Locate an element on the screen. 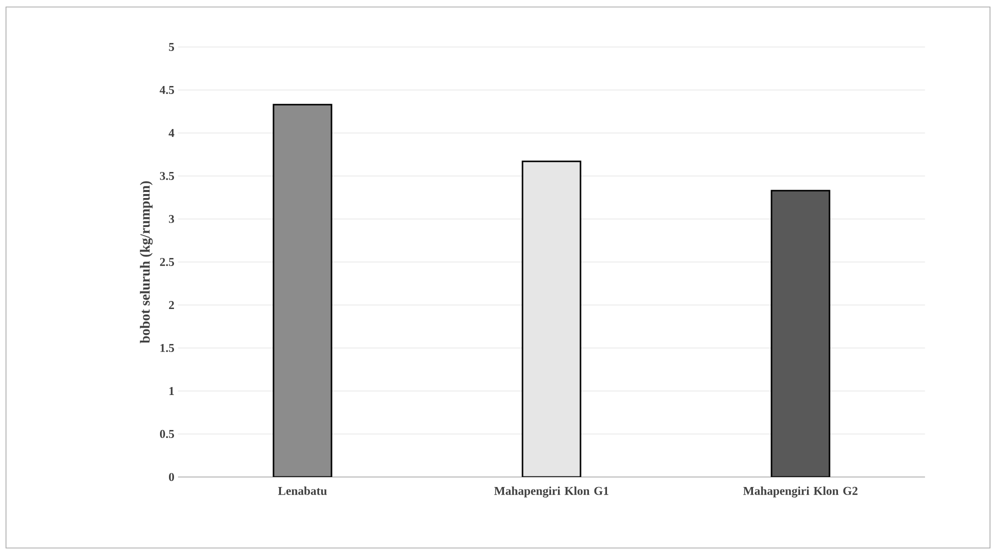  x-tick-label: Mahapengiri Klon G1 is located at coordinates (551, 492).